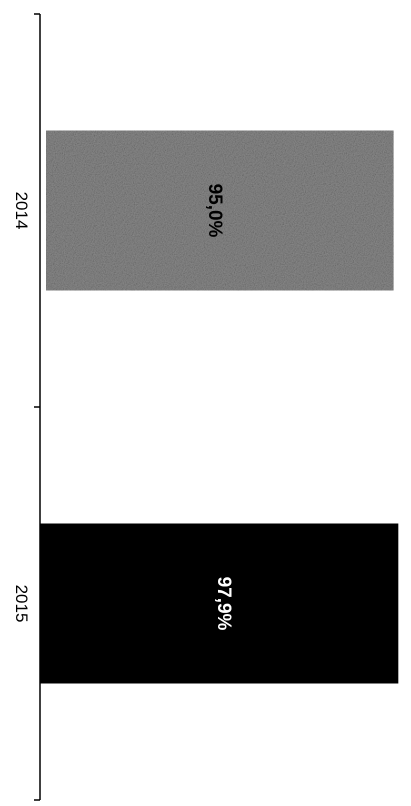  I want to click on category-label-2014: 2014, so click(21, 211).